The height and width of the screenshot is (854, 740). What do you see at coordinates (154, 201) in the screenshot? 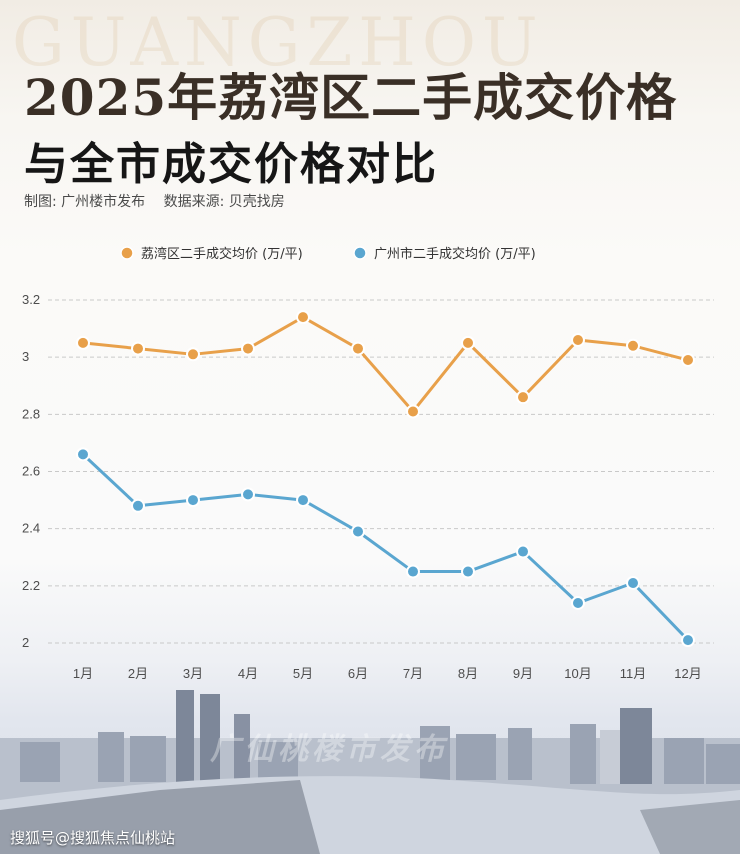
I see `credit-line: 制图: 广州楼市发布 数据来源: 贝壳找房` at bounding box center [154, 201].